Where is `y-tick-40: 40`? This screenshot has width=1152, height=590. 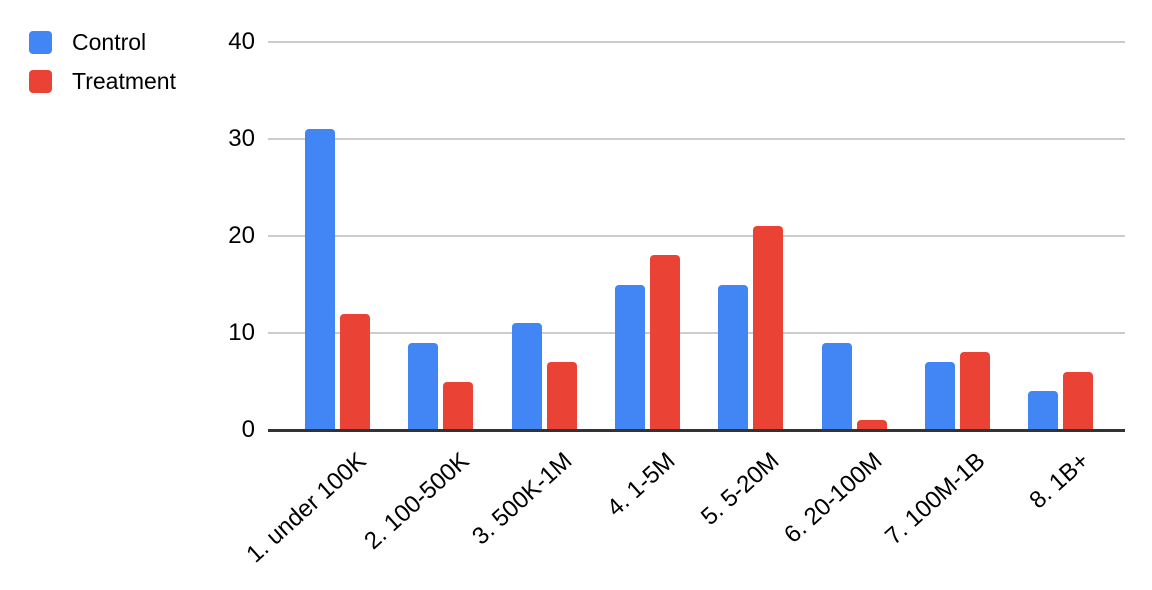 y-tick-40: 40 is located at coordinates (241, 41).